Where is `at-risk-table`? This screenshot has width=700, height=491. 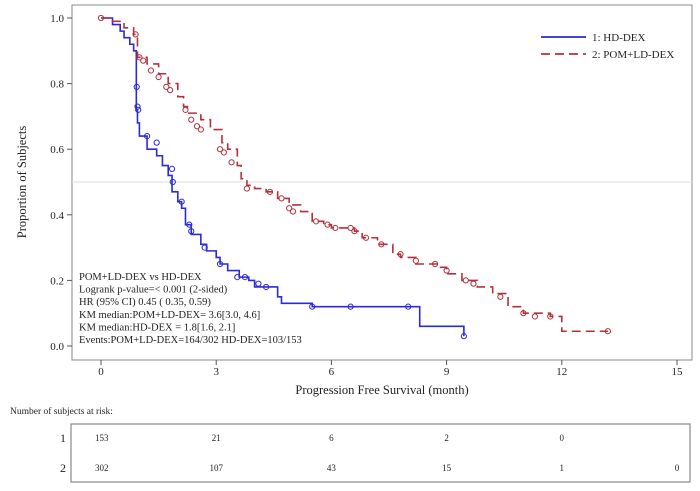 at-risk-table is located at coordinates (380, 453).